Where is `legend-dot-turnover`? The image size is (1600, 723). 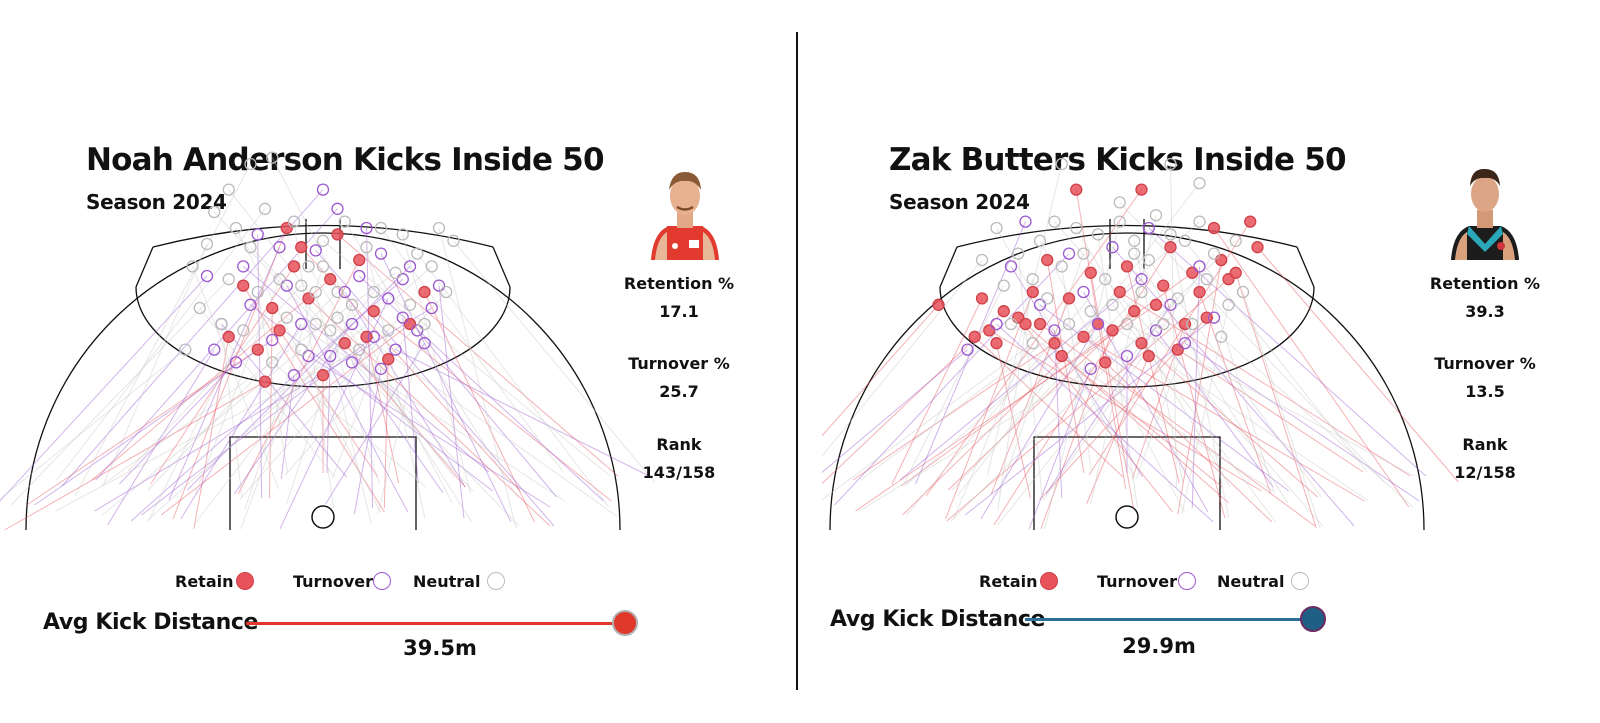
legend-dot-turnover is located at coordinates (382, 581).